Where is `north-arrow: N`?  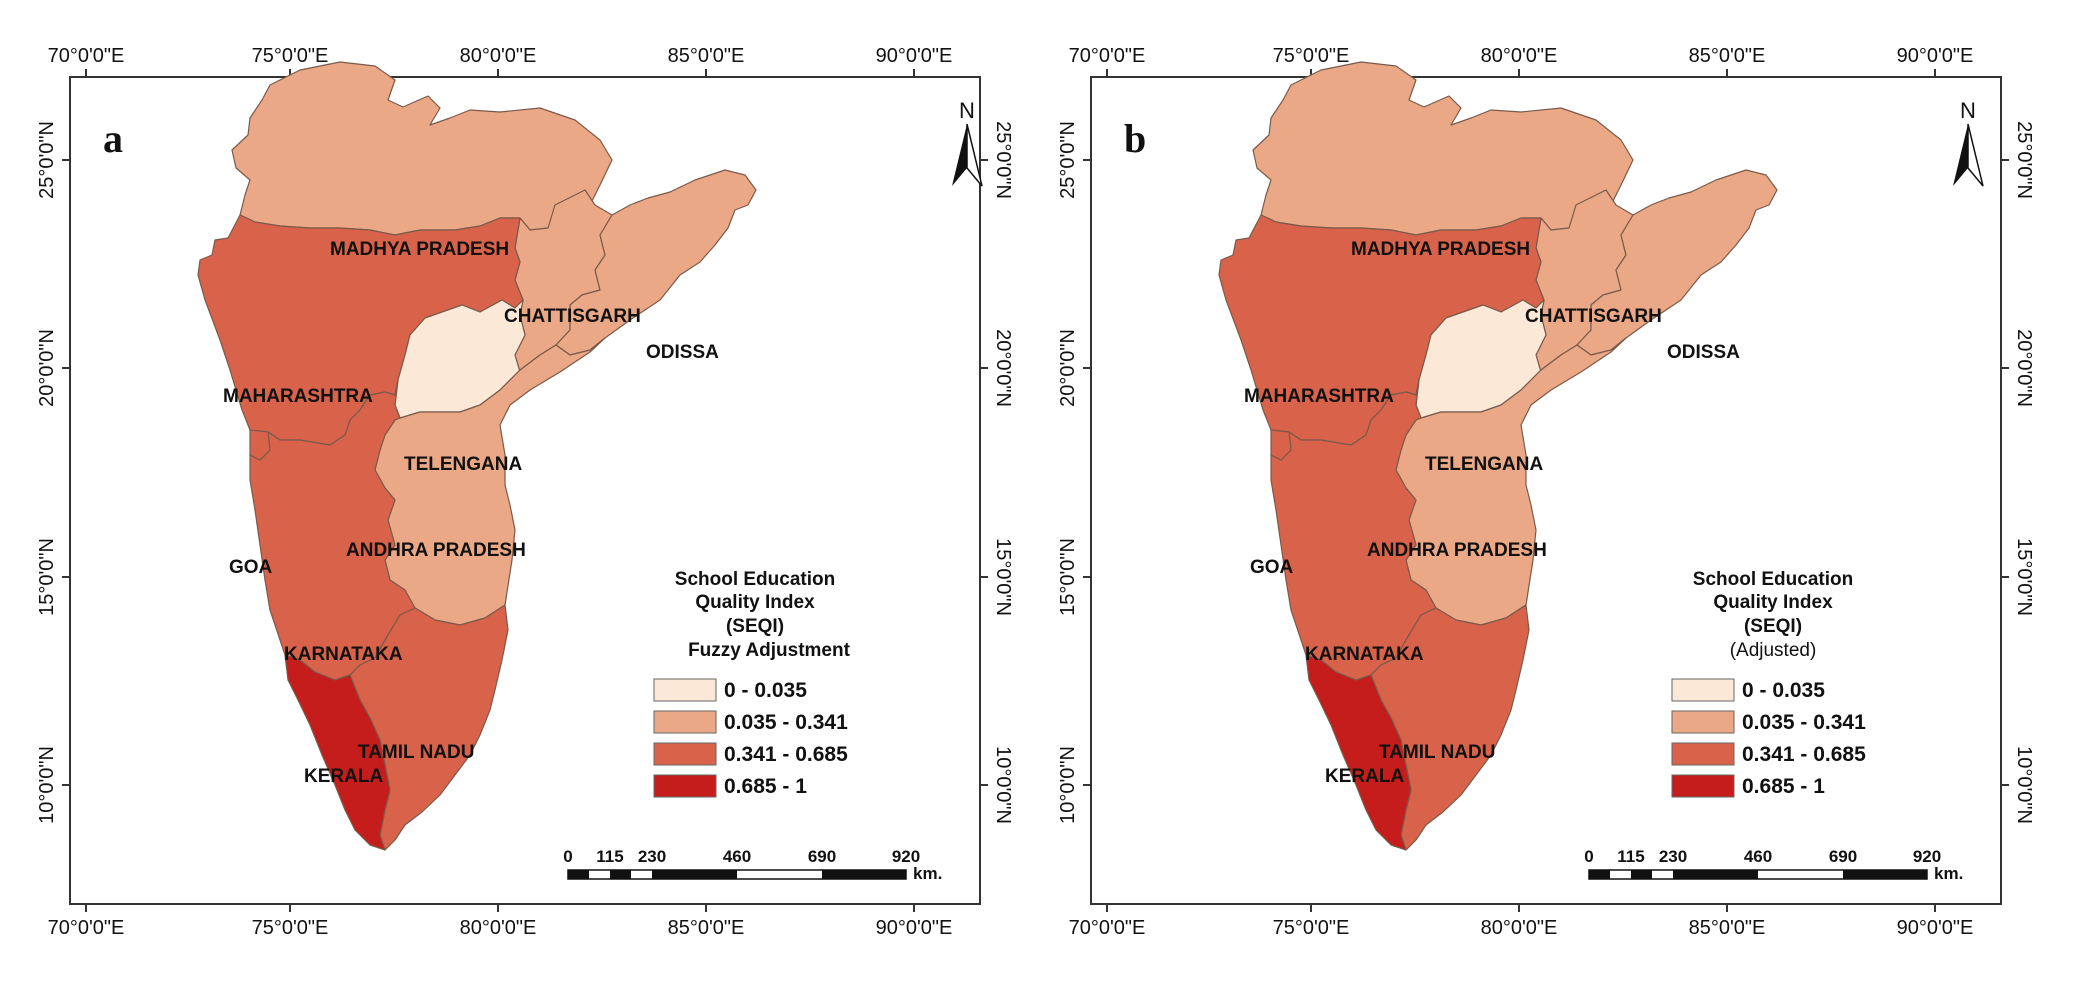 north-arrow: N is located at coordinates (967, 142).